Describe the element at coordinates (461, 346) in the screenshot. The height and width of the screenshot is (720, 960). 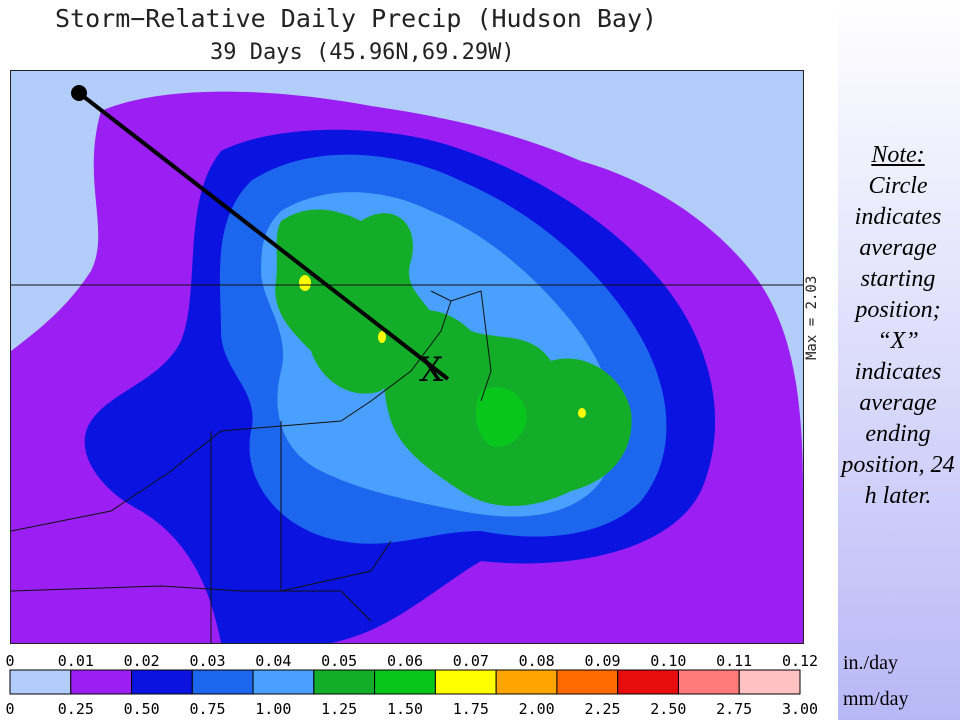
I see `province-border-line` at that location.